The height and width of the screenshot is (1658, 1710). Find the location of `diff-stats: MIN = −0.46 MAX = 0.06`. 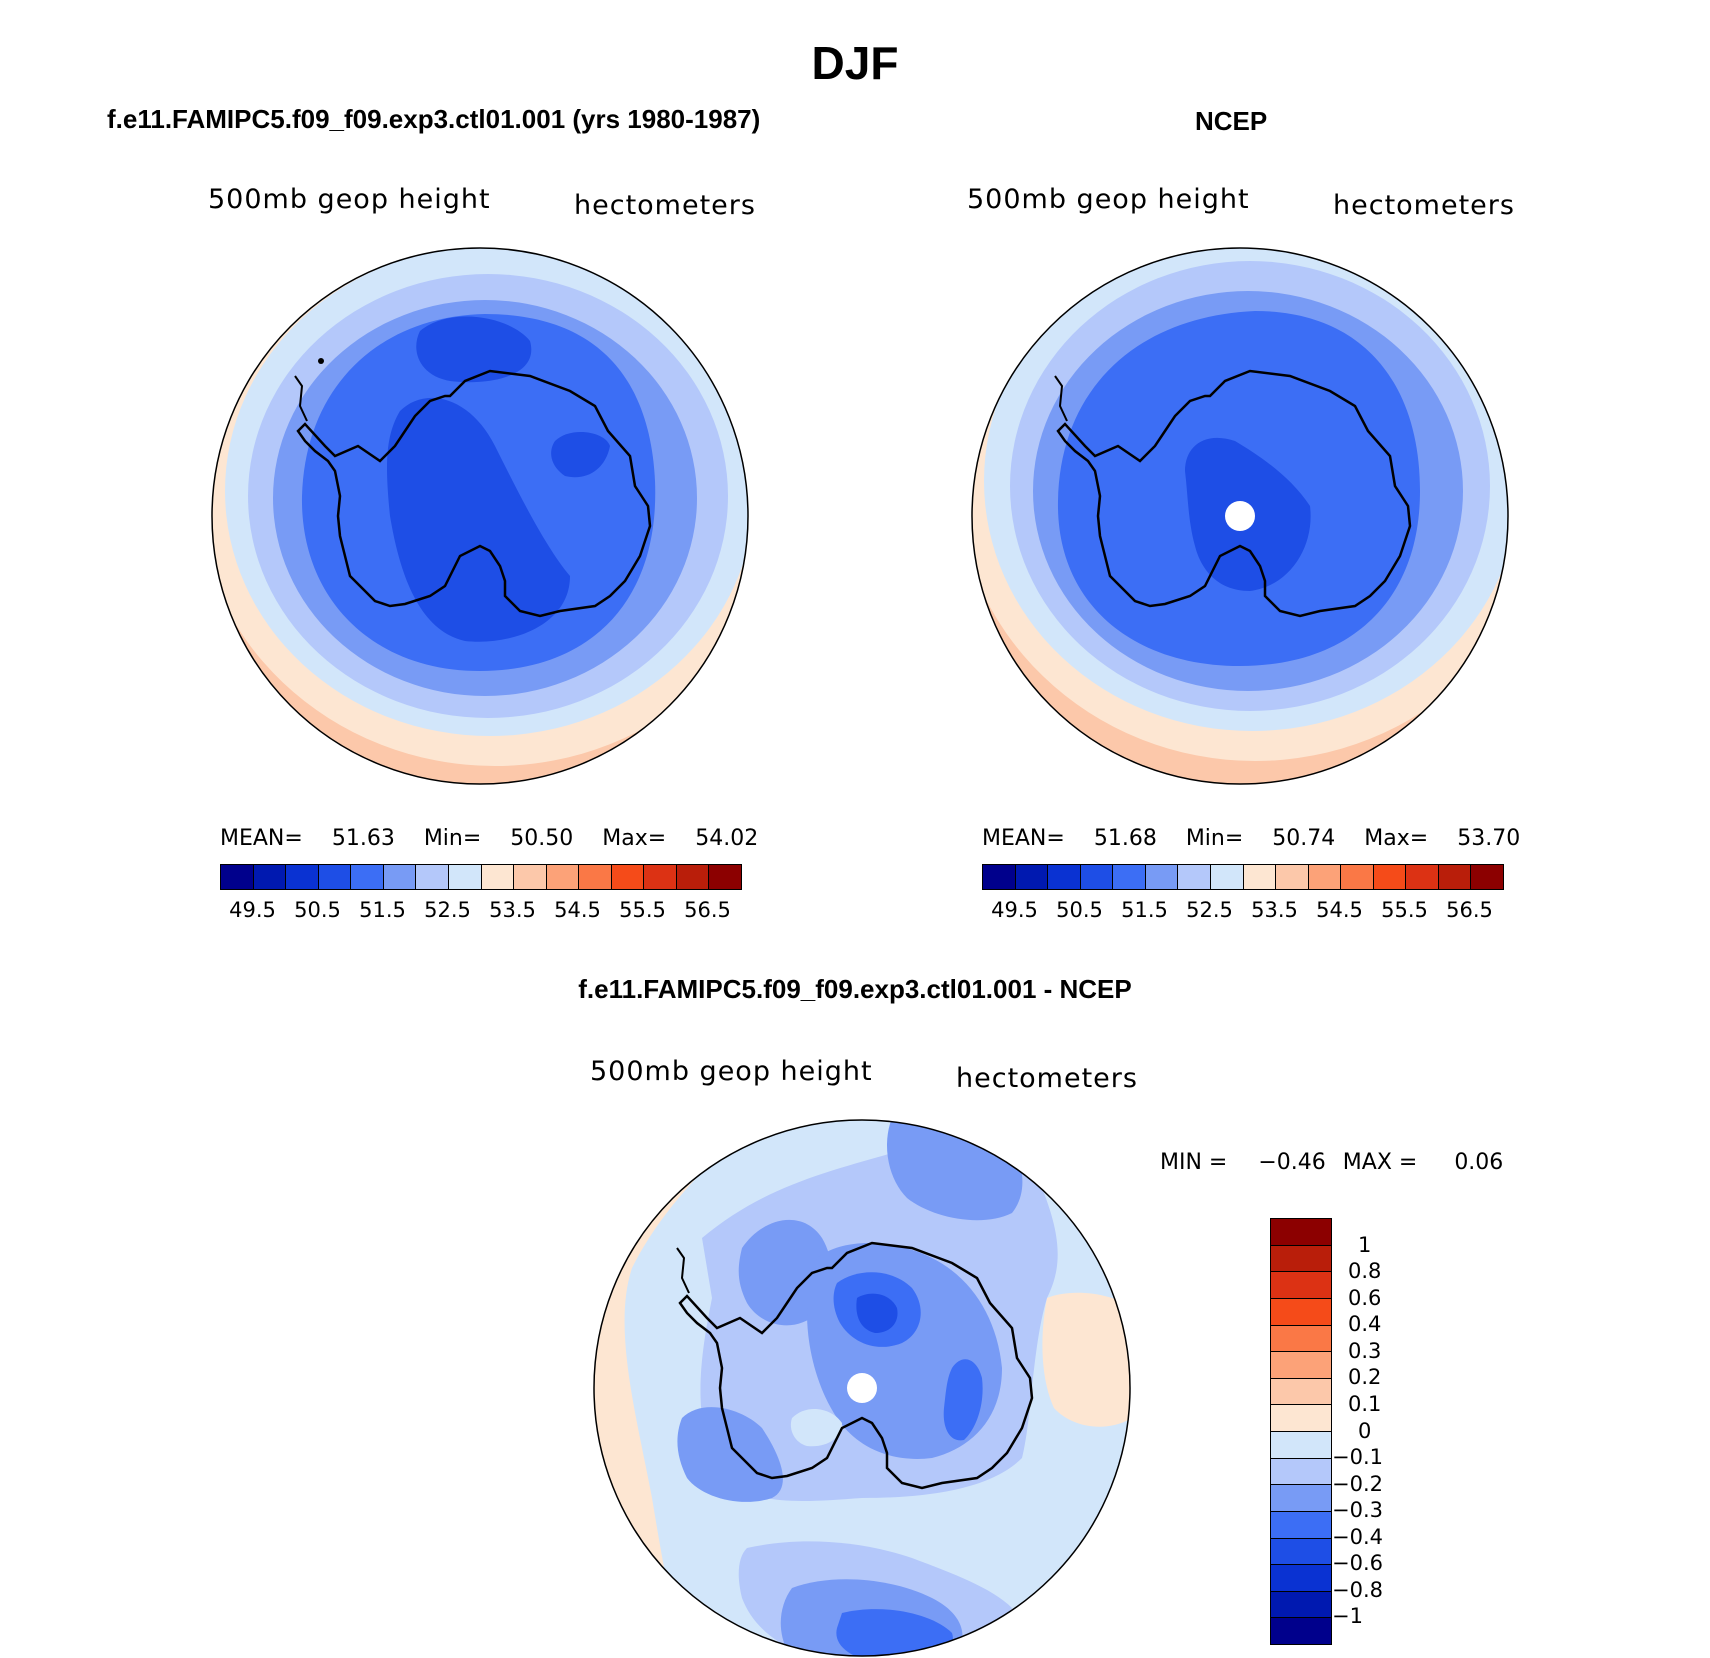

diff-stats: MIN = −0.46 MAX = 0.06 is located at coordinates (1331, 1162).